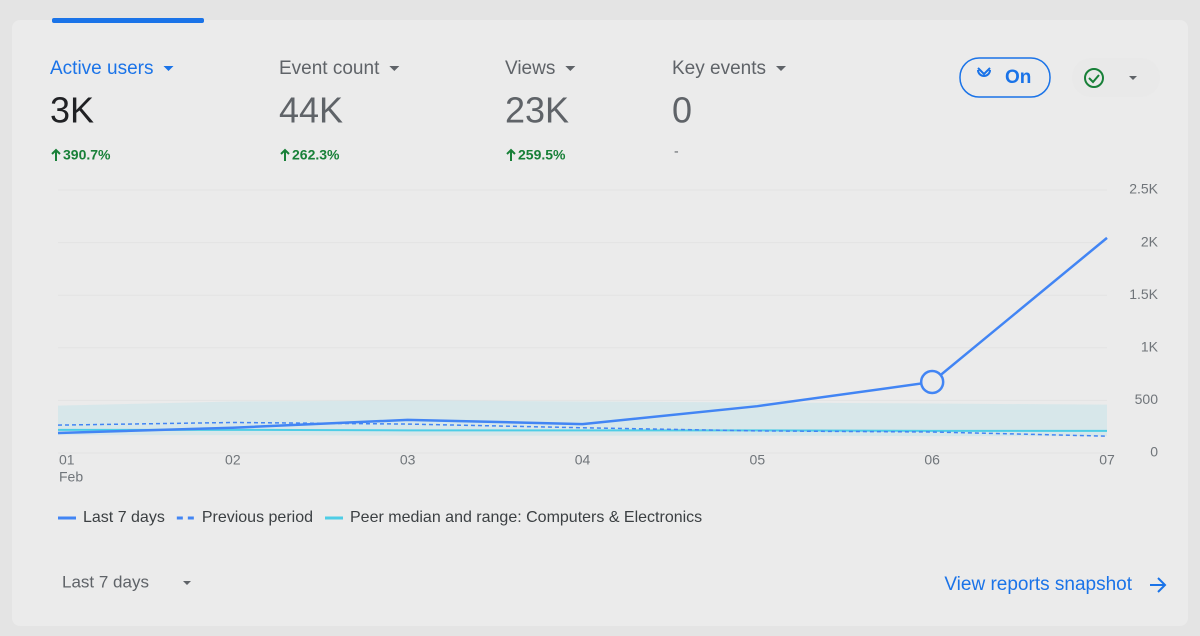 This screenshot has height=636, width=1200. Describe the element at coordinates (72, 110) in the screenshot. I see `metric-value: 3K` at that location.